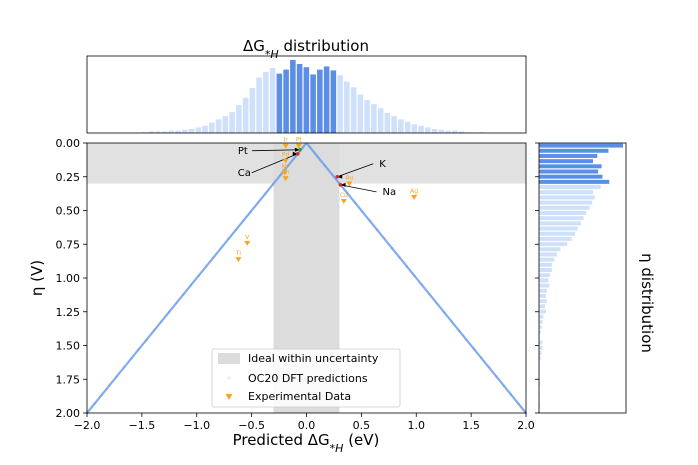 This screenshot has height=465, width=698. I want to click on annotation-marker-ca, so click(297, 154).